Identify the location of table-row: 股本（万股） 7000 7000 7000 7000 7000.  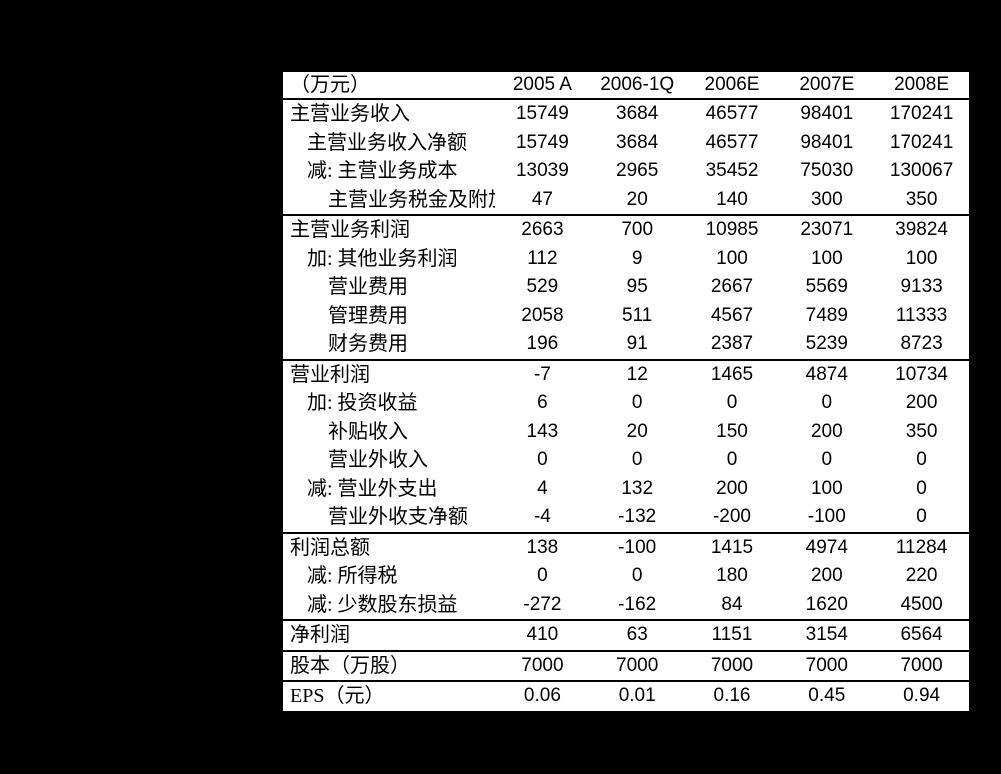
(626, 666).